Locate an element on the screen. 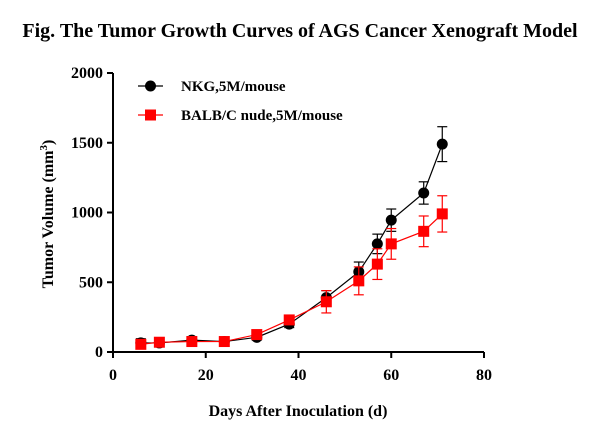 The height and width of the screenshot is (446, 600). x-tick-label: 0 is located at coordinates (113, 375).